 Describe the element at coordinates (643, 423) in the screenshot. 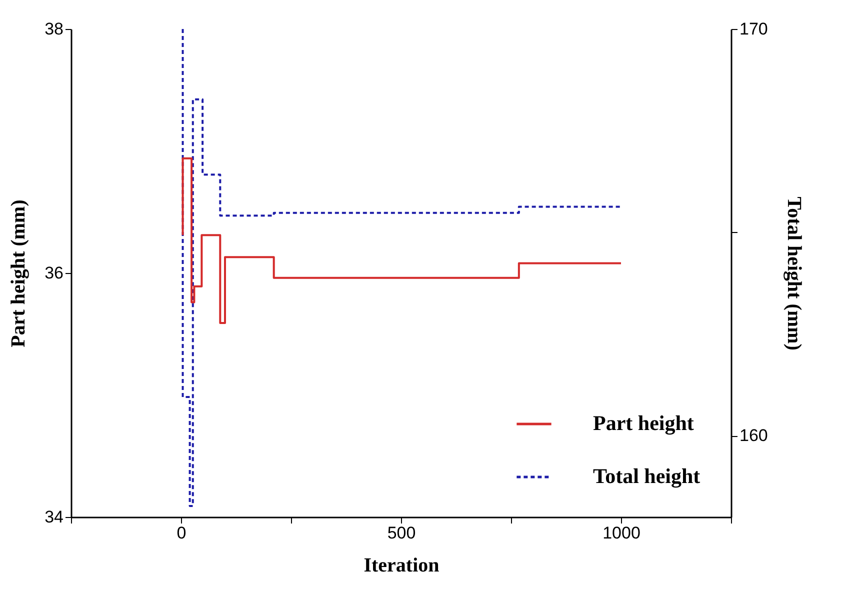

I see `legend-label: Part height` at that location.